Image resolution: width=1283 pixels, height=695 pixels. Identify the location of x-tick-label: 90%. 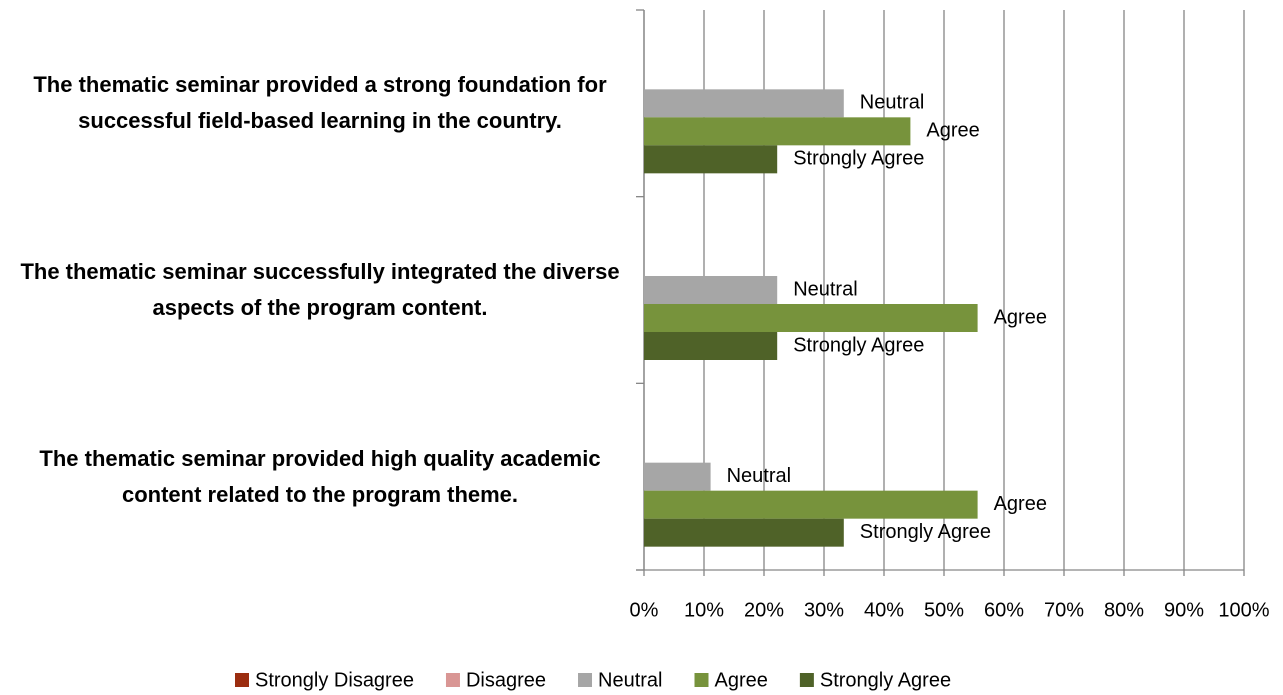
(1184, 610).